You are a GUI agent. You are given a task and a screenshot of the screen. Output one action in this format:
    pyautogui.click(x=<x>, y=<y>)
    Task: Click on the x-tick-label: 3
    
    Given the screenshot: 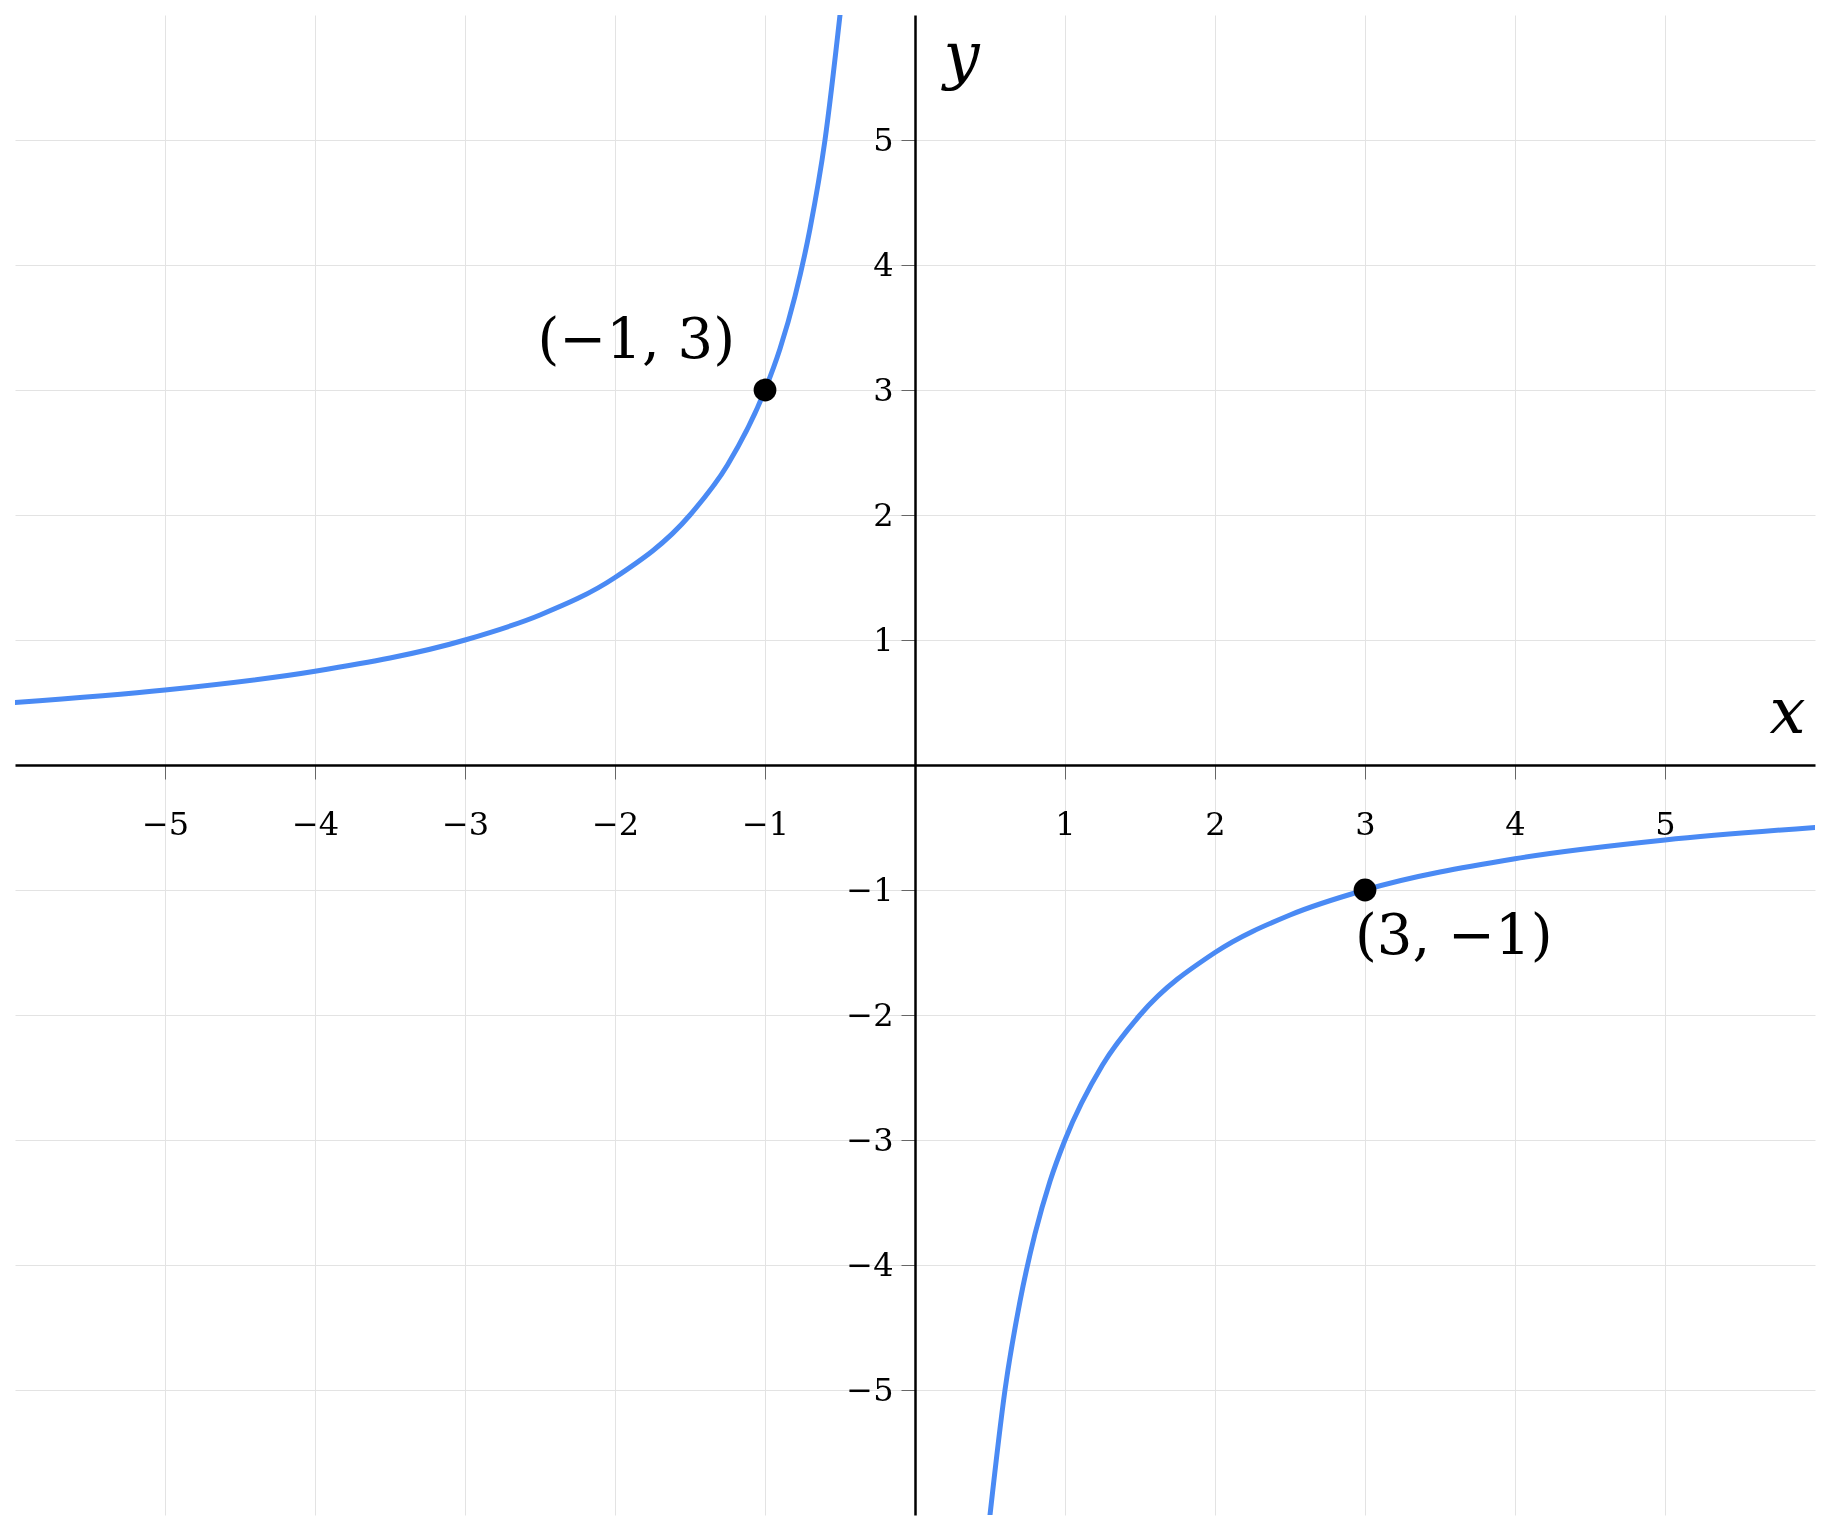 What is the action you would take?
    pyautogui.click(x=1365, y=823)
    